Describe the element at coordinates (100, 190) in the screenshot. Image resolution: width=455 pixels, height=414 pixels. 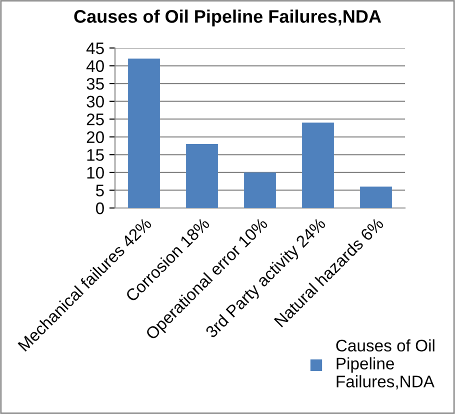
I see `y-tick-label: 5` at that location.